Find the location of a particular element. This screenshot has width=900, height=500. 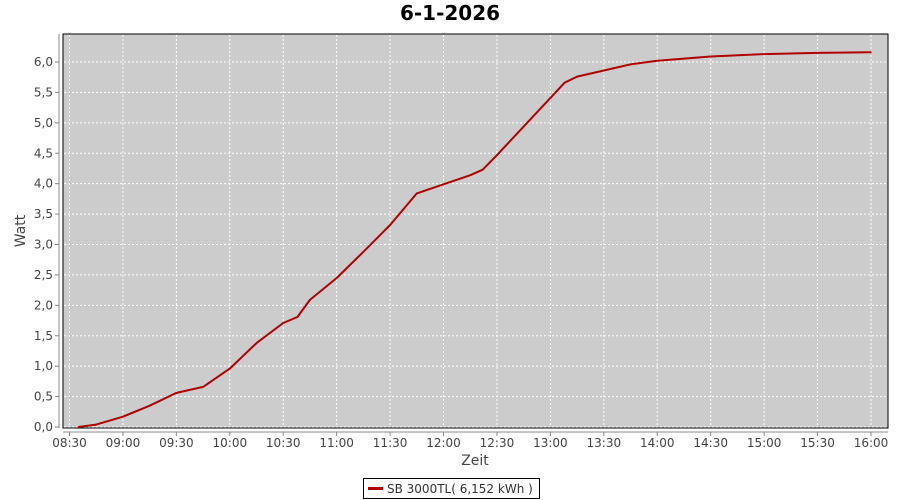

x-tick-label: 16:00 is located at coordinates (871, 443).